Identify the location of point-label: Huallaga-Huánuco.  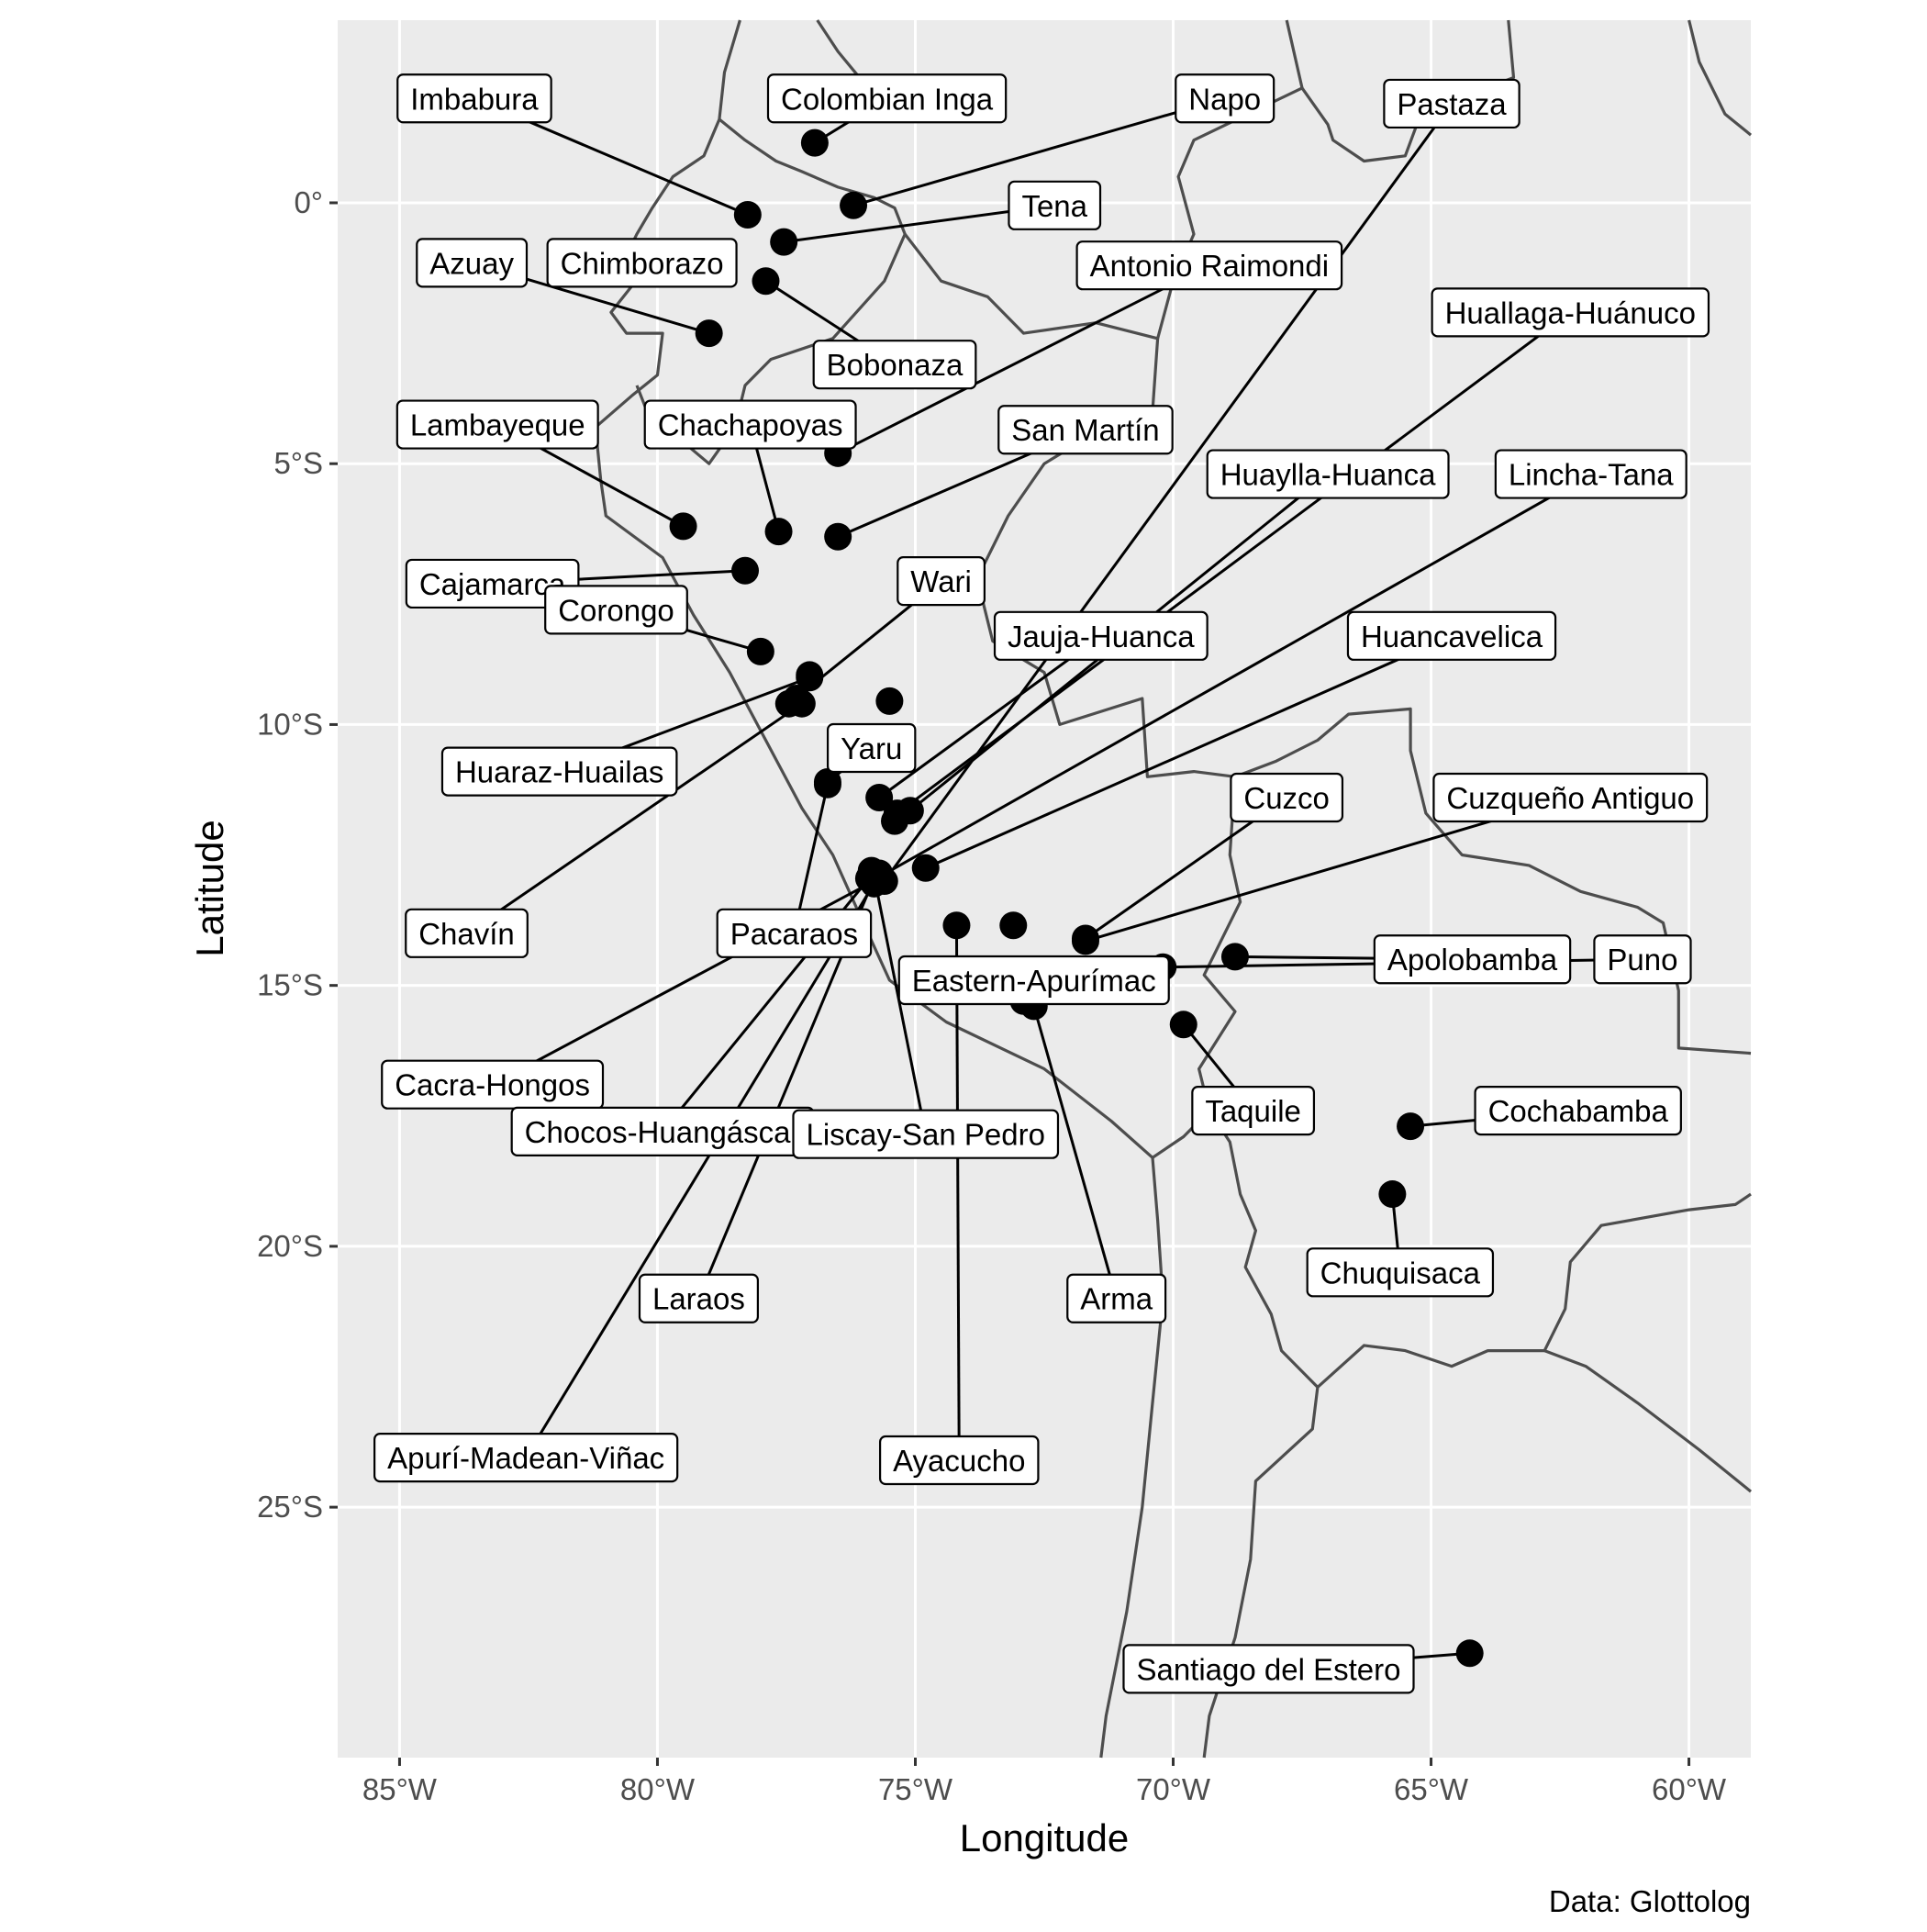
(1570, 312).